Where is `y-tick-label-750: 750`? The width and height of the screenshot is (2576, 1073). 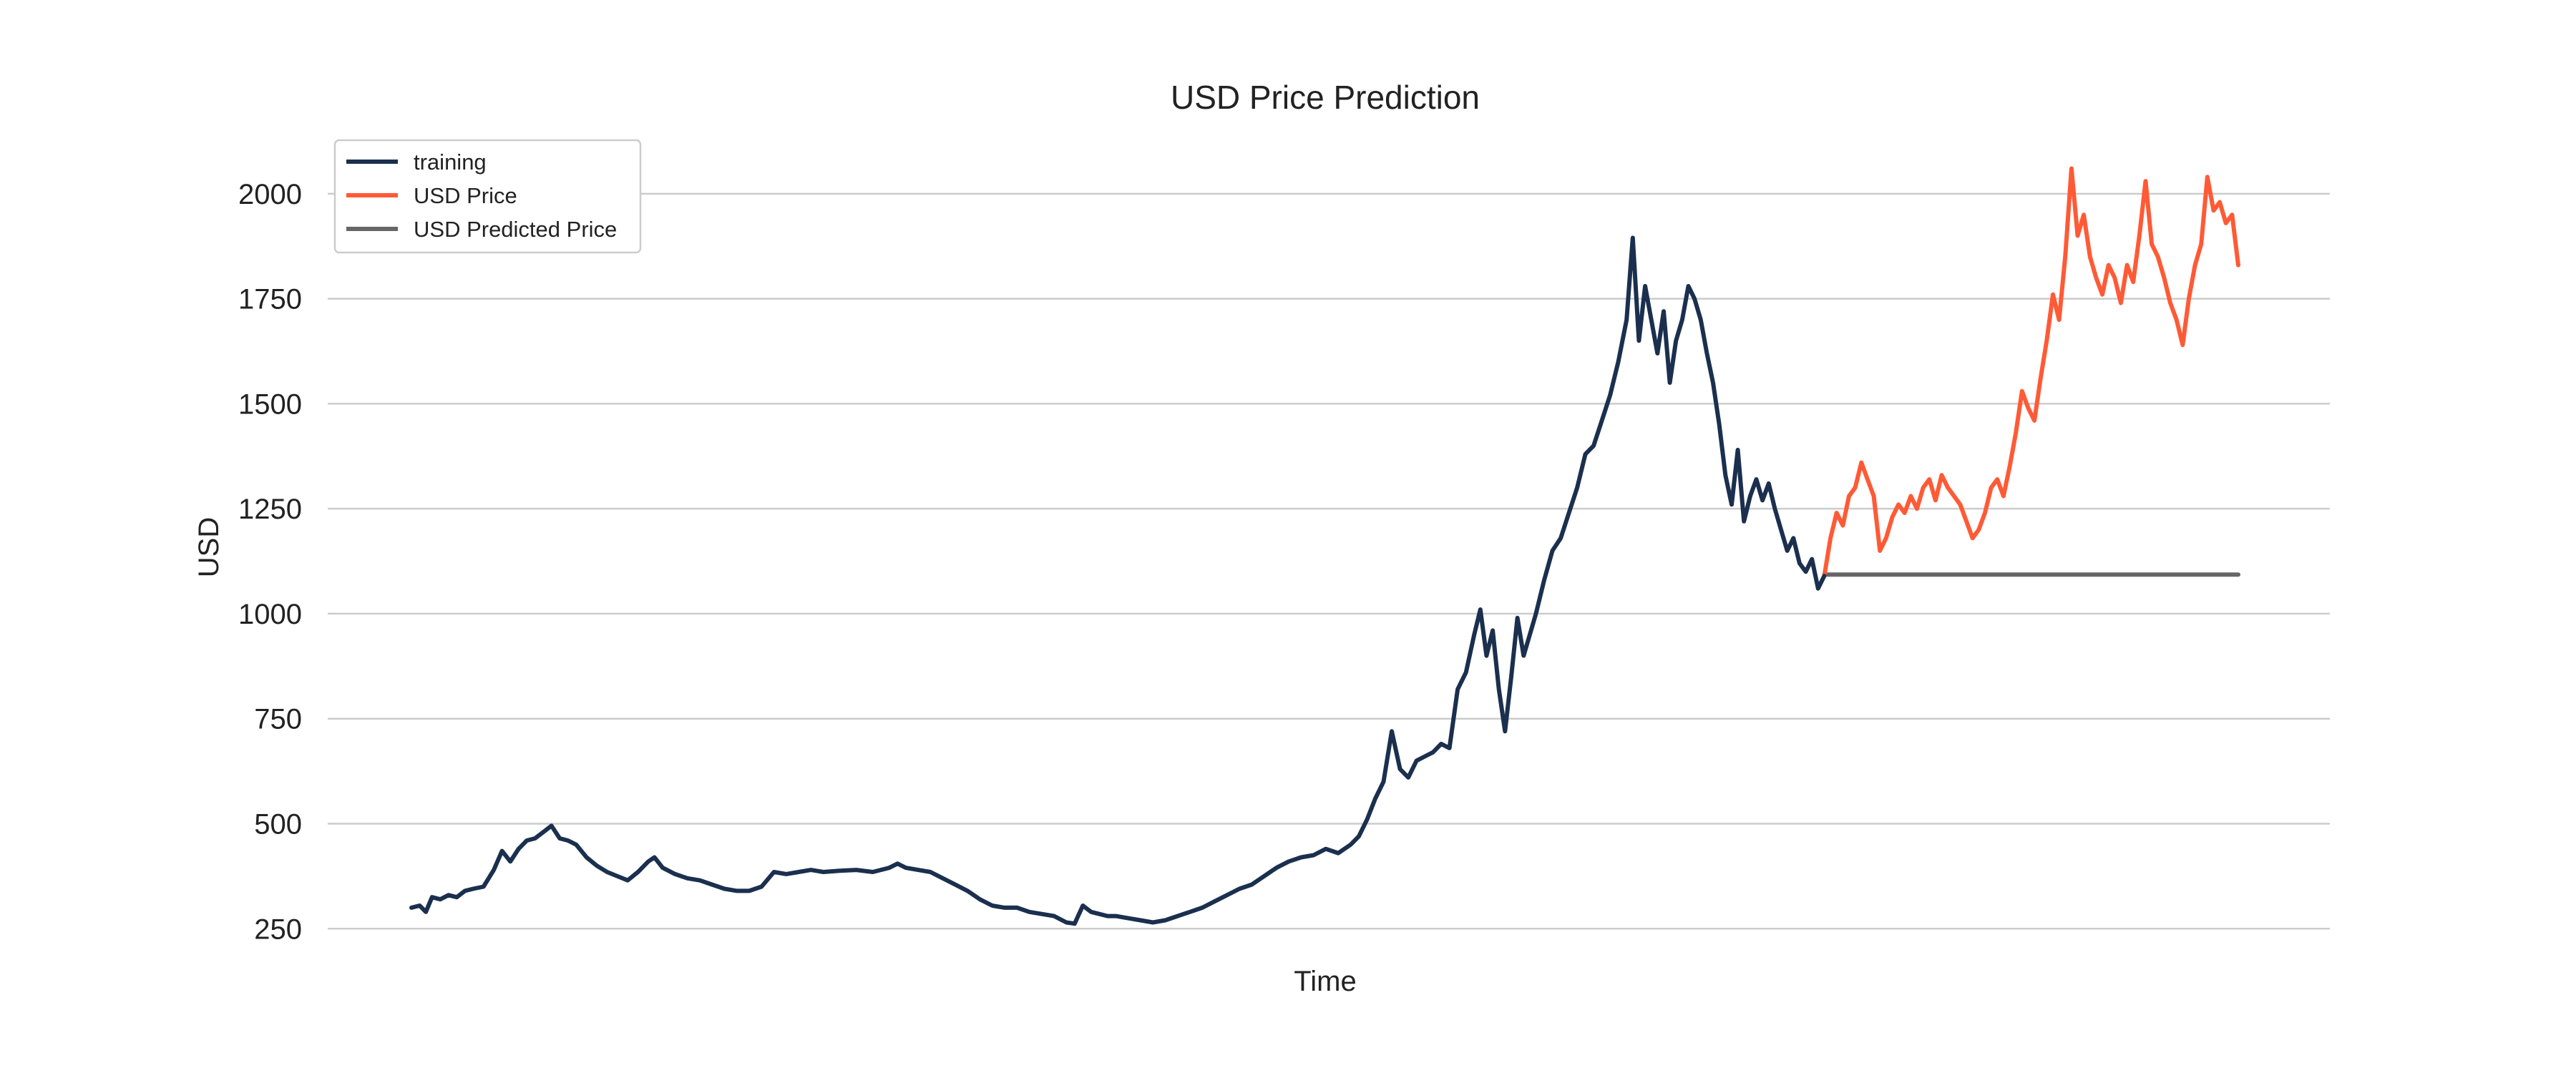
y-tick-label-750: 750 is located at coordinates (278, 719).